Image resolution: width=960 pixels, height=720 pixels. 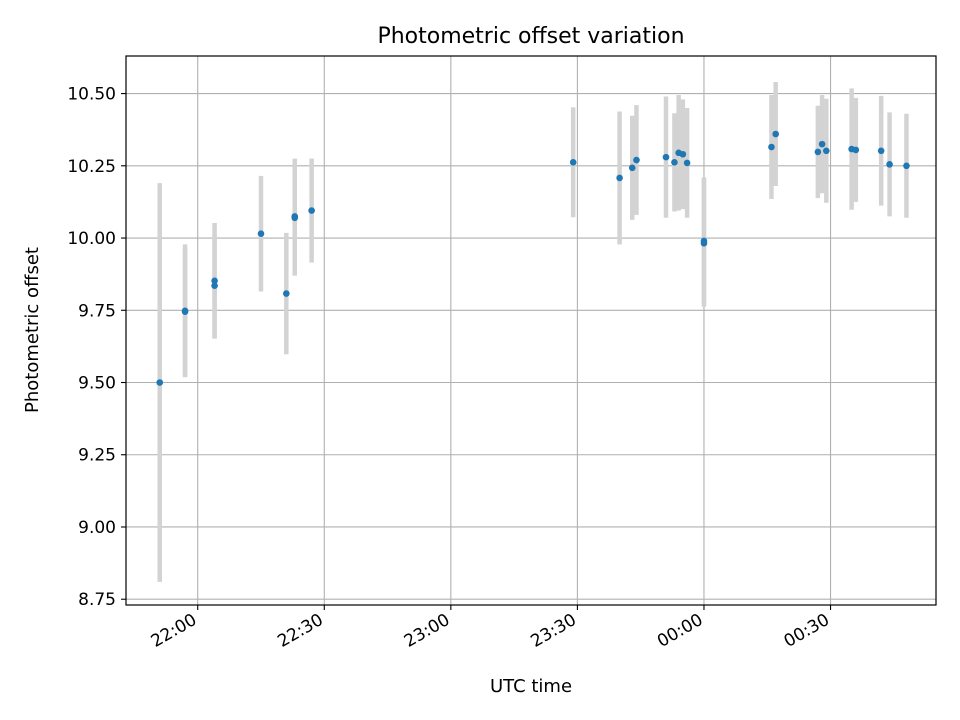 What do you see at coordinates (97, 528) in the screenshot?
I see `y-tick-label: 9.00` at bounding box center [97, 528].